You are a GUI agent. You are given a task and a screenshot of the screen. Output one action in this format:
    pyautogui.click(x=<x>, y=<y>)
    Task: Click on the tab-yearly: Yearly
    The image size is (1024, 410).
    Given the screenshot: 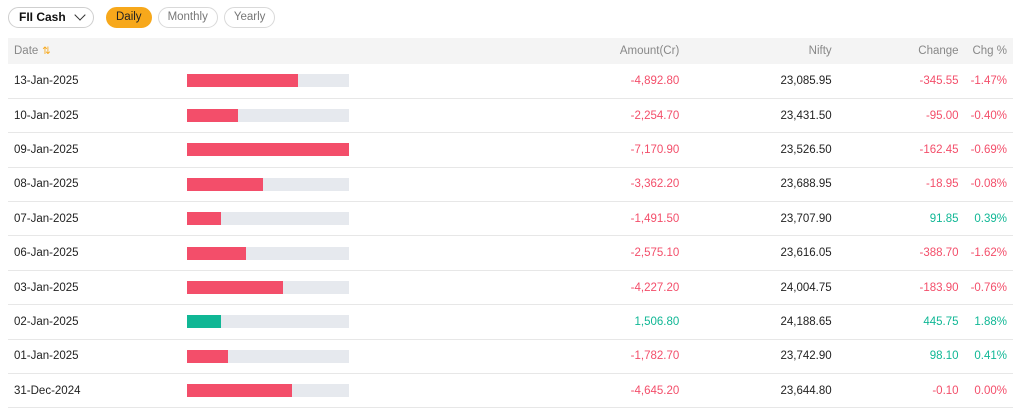 What is the action you would take?
    pyautogui.click(x=249, y=17)
    